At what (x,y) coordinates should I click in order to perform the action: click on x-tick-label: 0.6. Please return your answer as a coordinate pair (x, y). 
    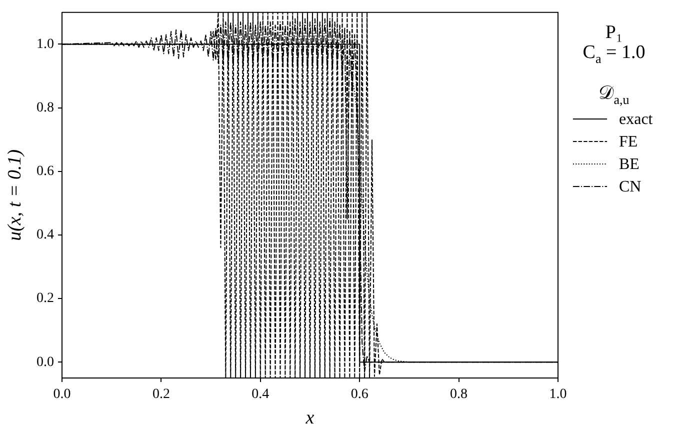
    Looking at the image, I should click on (359, 394).